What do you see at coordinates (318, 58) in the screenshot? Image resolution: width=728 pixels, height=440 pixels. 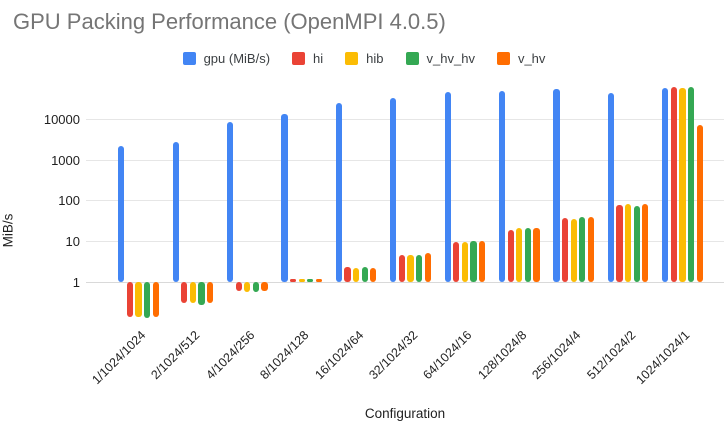 I see `legend-label: hi` at bounding box center [318, 58].